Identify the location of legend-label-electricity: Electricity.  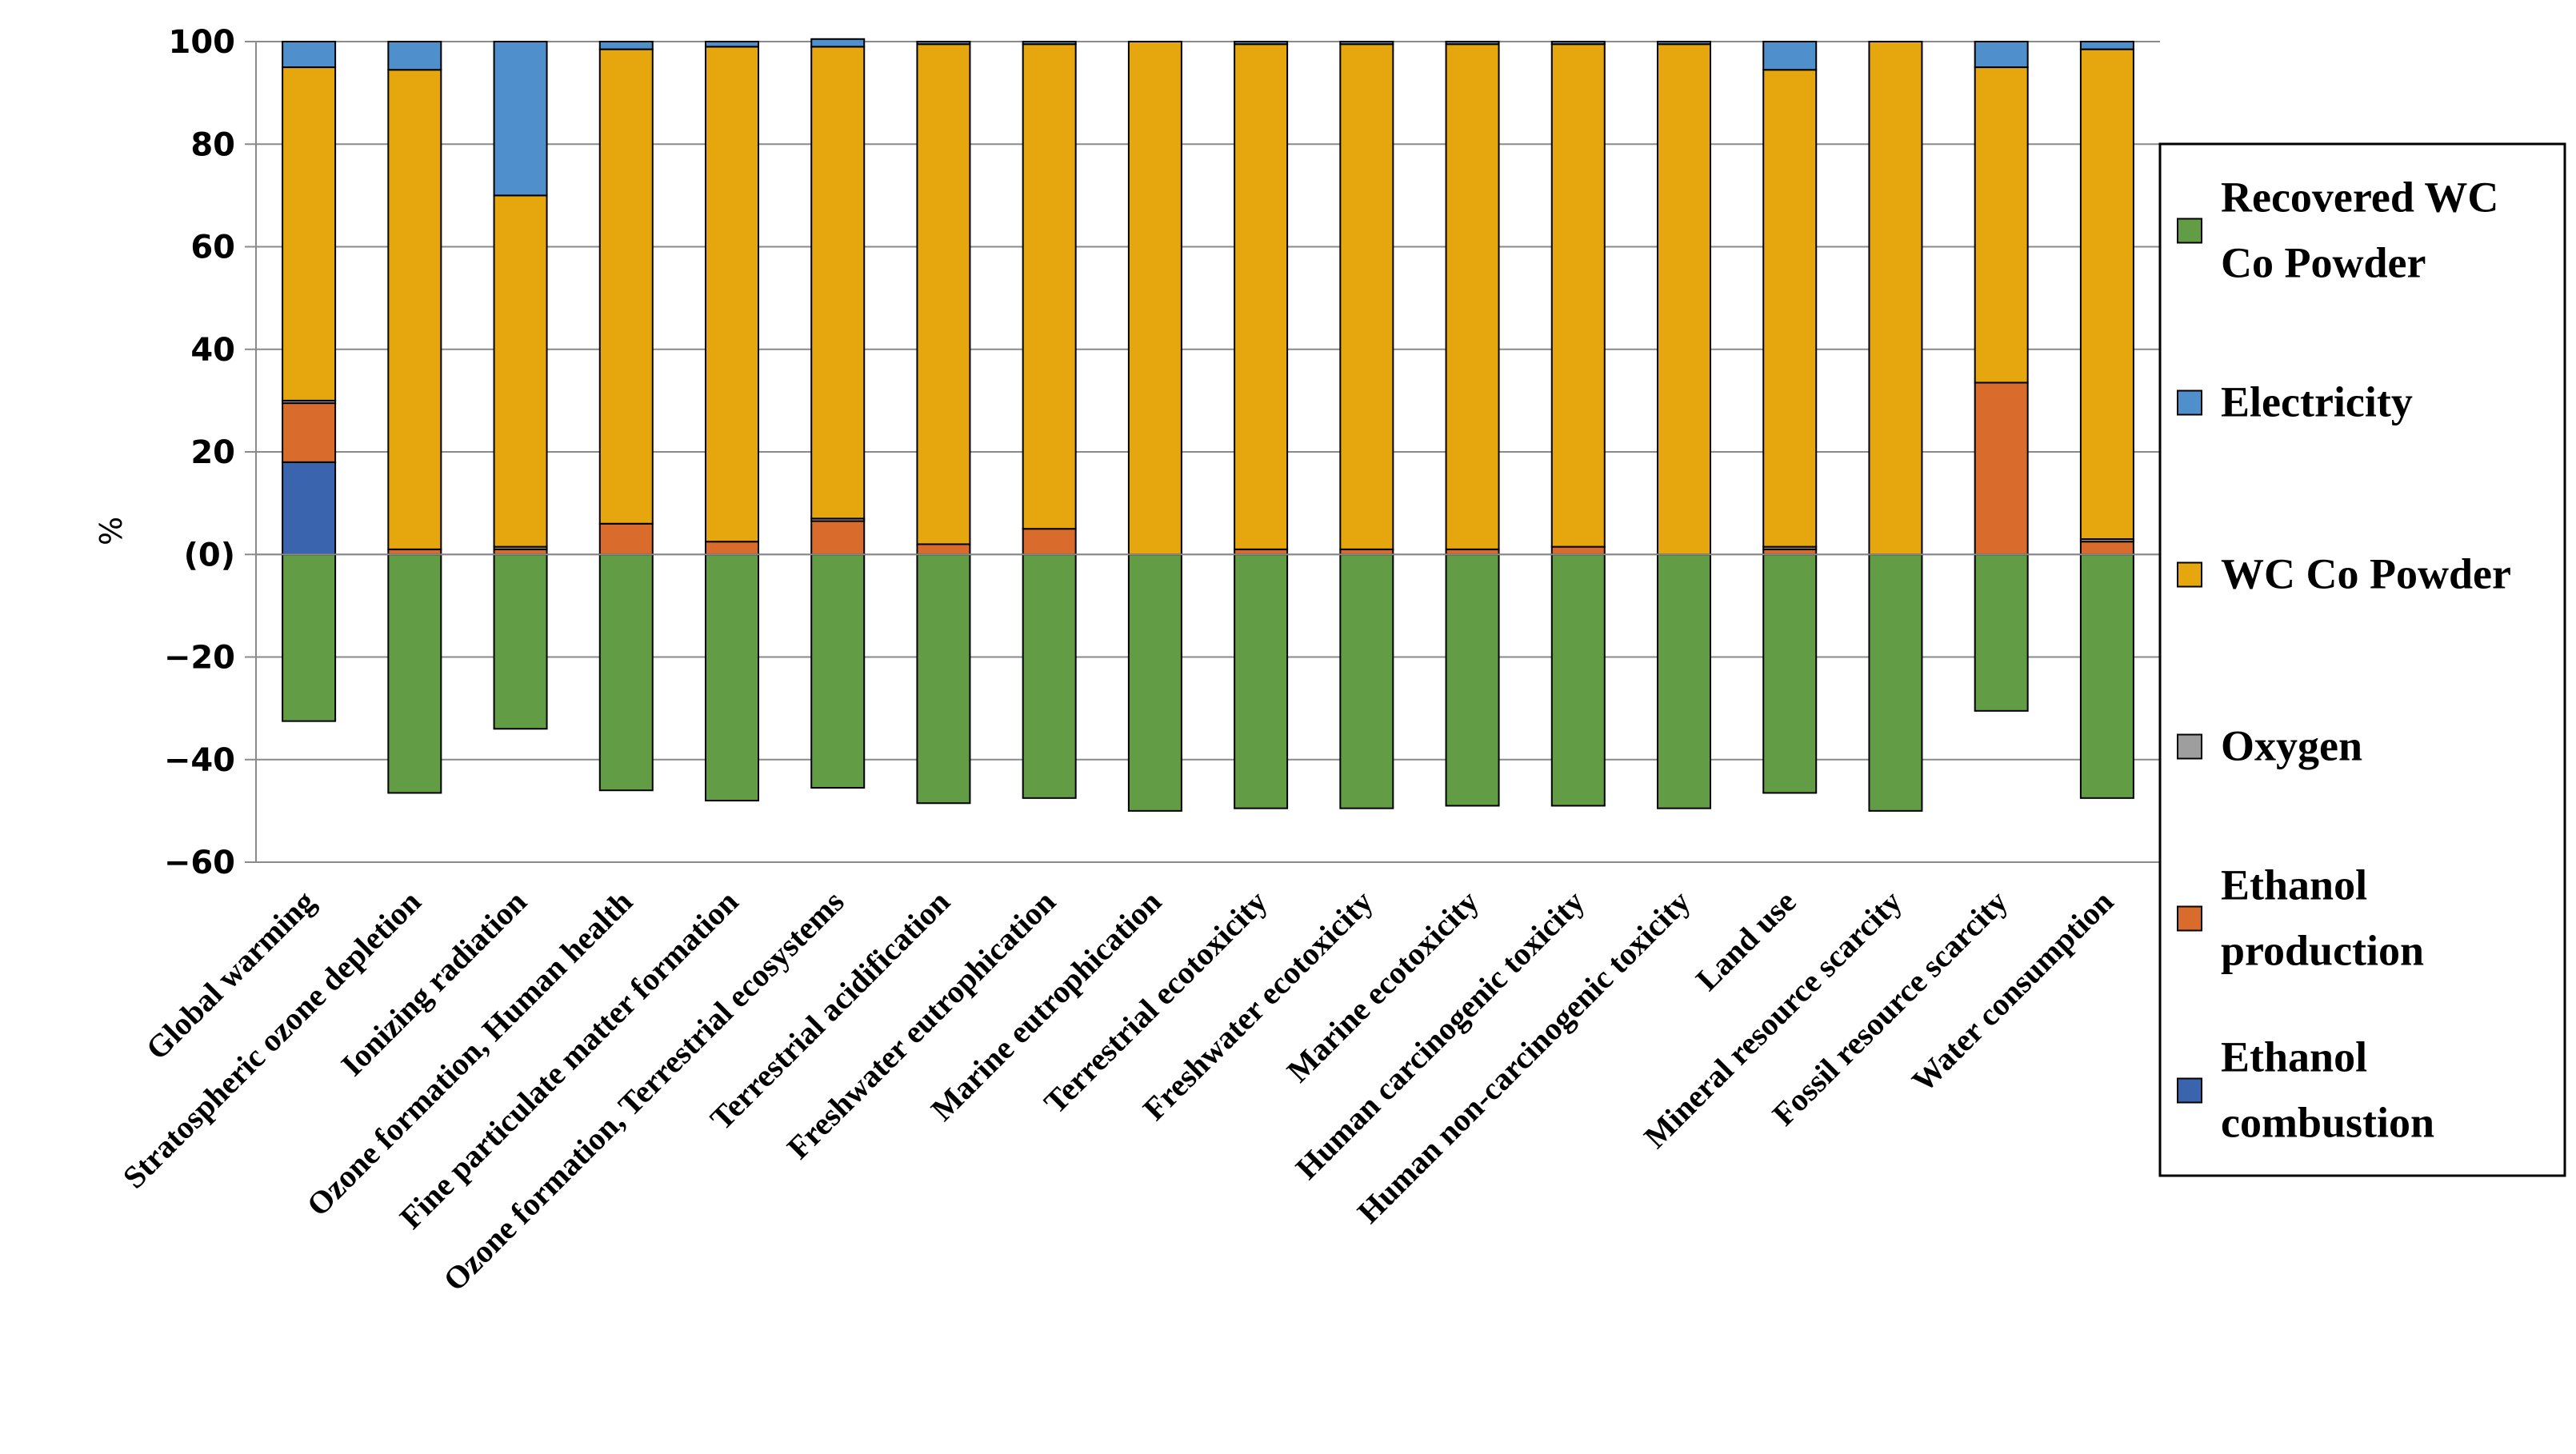
(2317, 402).